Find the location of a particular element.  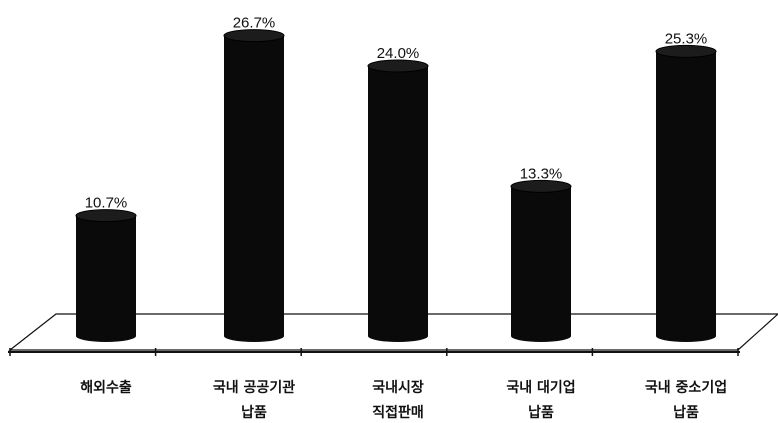

x-tick-label: 국내 중소기업 is located at coordinates (686, 388).